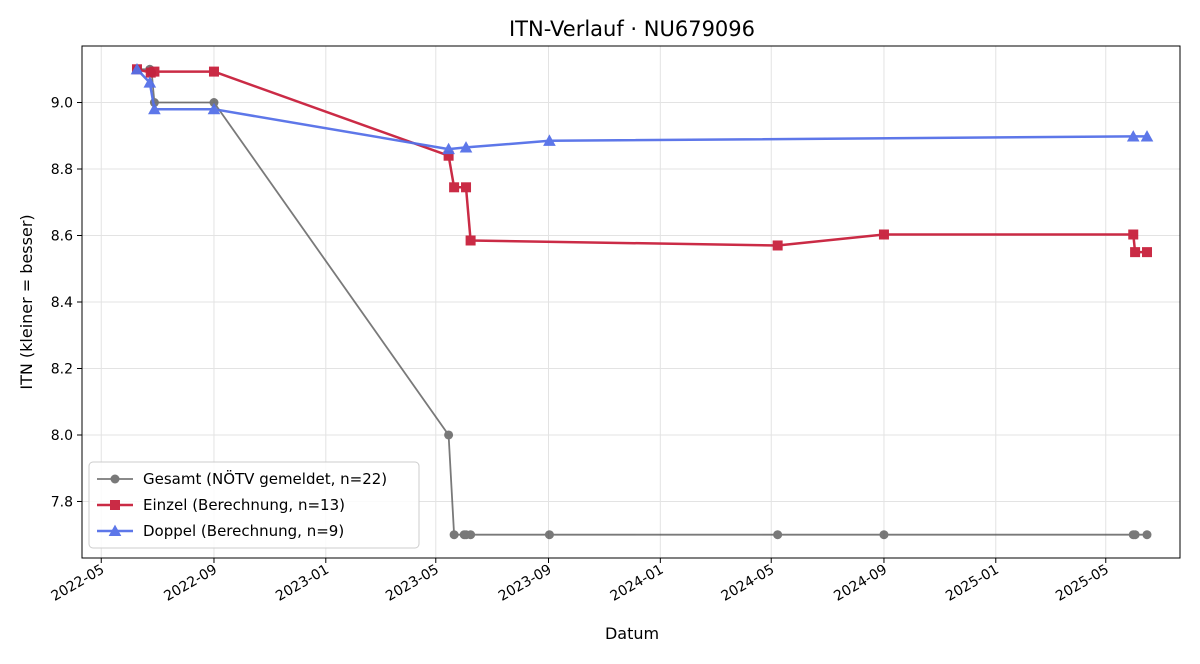 The width and height of the screenshot is (1200, 664). Describe the element at coordinates (62, 104) in the screenshot. I see `y-tick-label: 9.0` at that location.